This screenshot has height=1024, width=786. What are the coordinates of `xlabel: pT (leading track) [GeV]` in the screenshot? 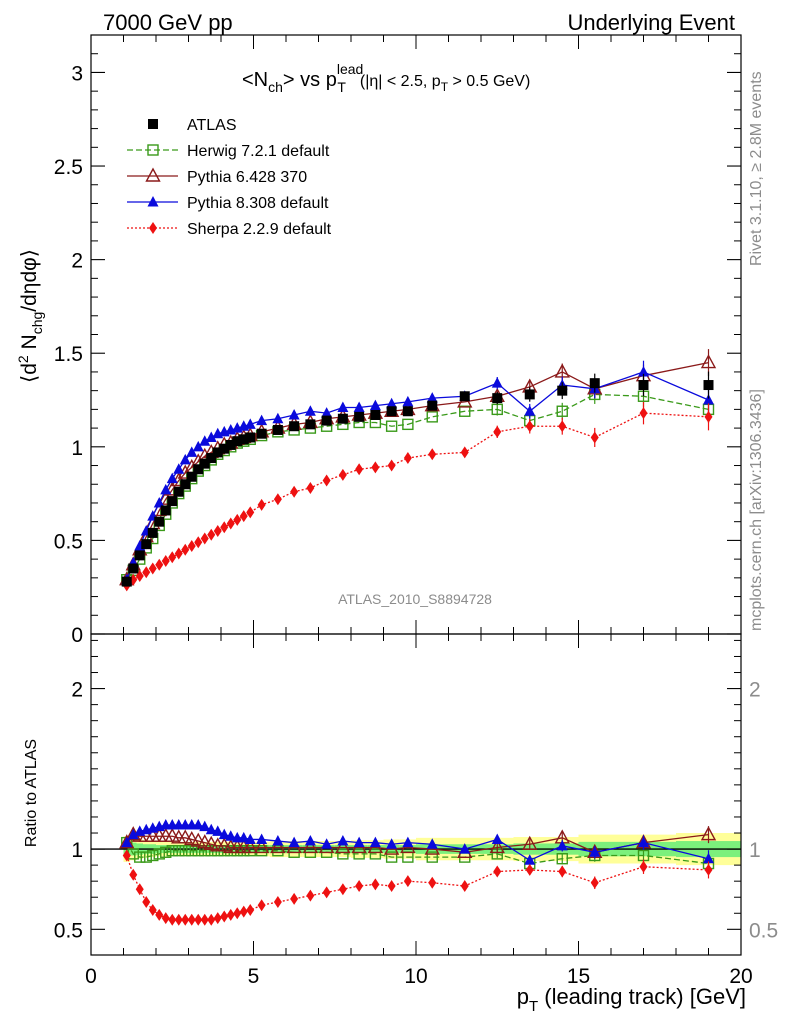 It's located at (631, 999).